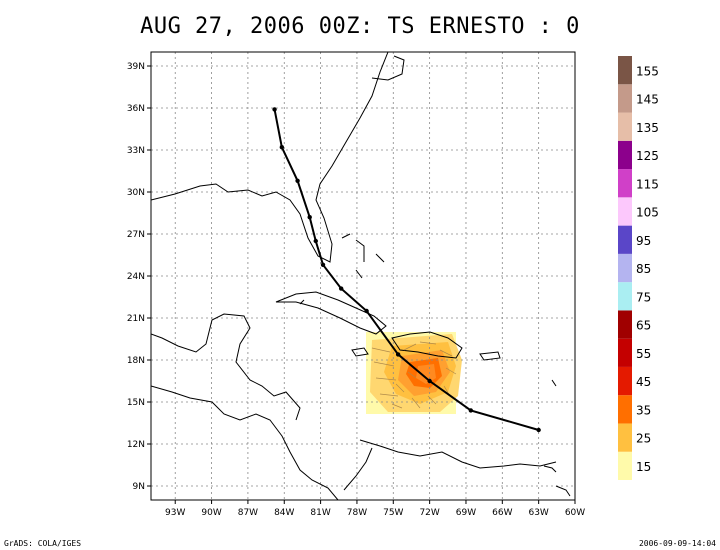  What do you see at coordinates (360, 26) in the screenshot?
I see `map-title: AUG 27, 2006 00Z: TS ERNESTO : 0` at bounding box center [360, 26].